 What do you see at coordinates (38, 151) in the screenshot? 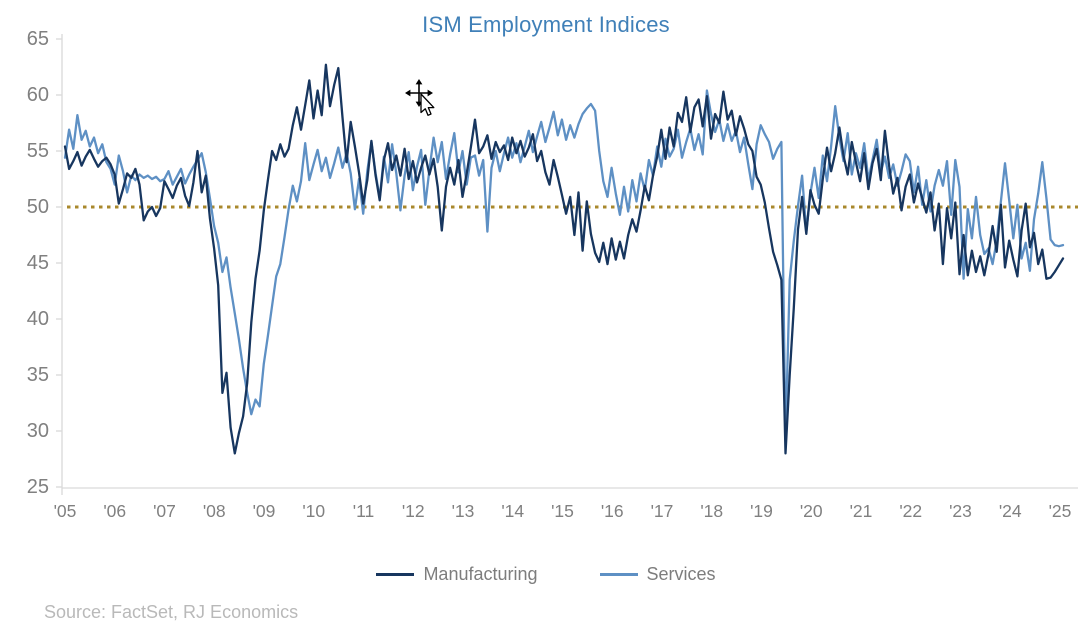
I see `y-axis-tick-label: 55` at bounding box center [38, 151].